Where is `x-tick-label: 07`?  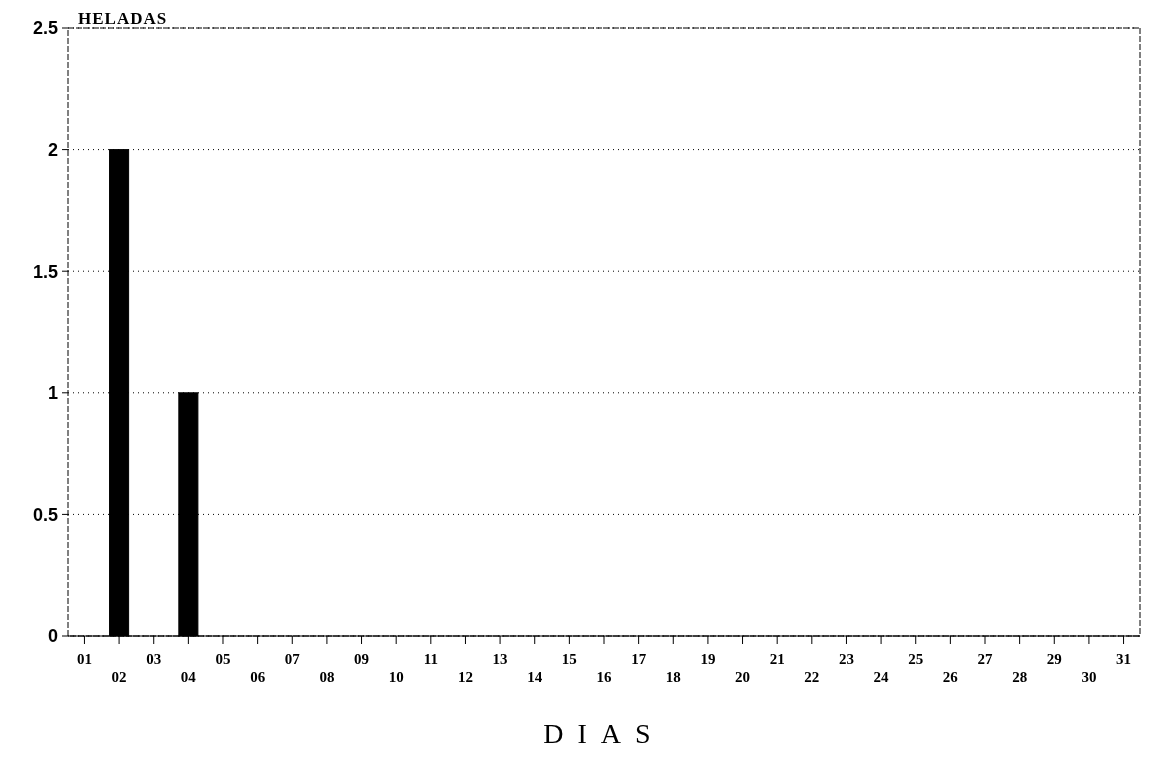 x-tick-label: 07 is located at coordinates (292, 659).